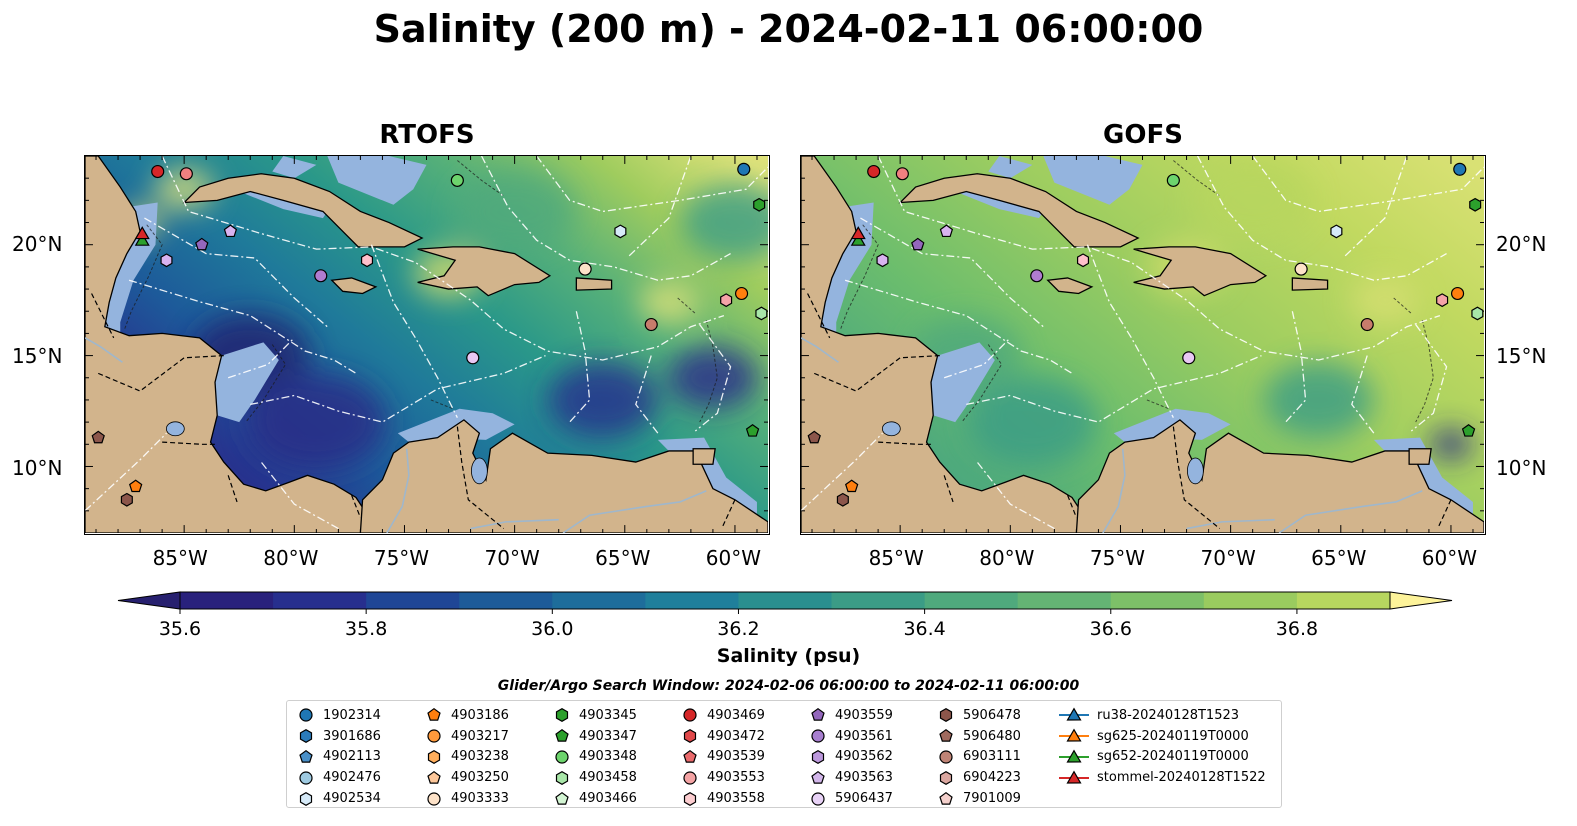 This screenshot has width=1577, height=826. I want to click on legend-item: 4903559, so click(851, 715).